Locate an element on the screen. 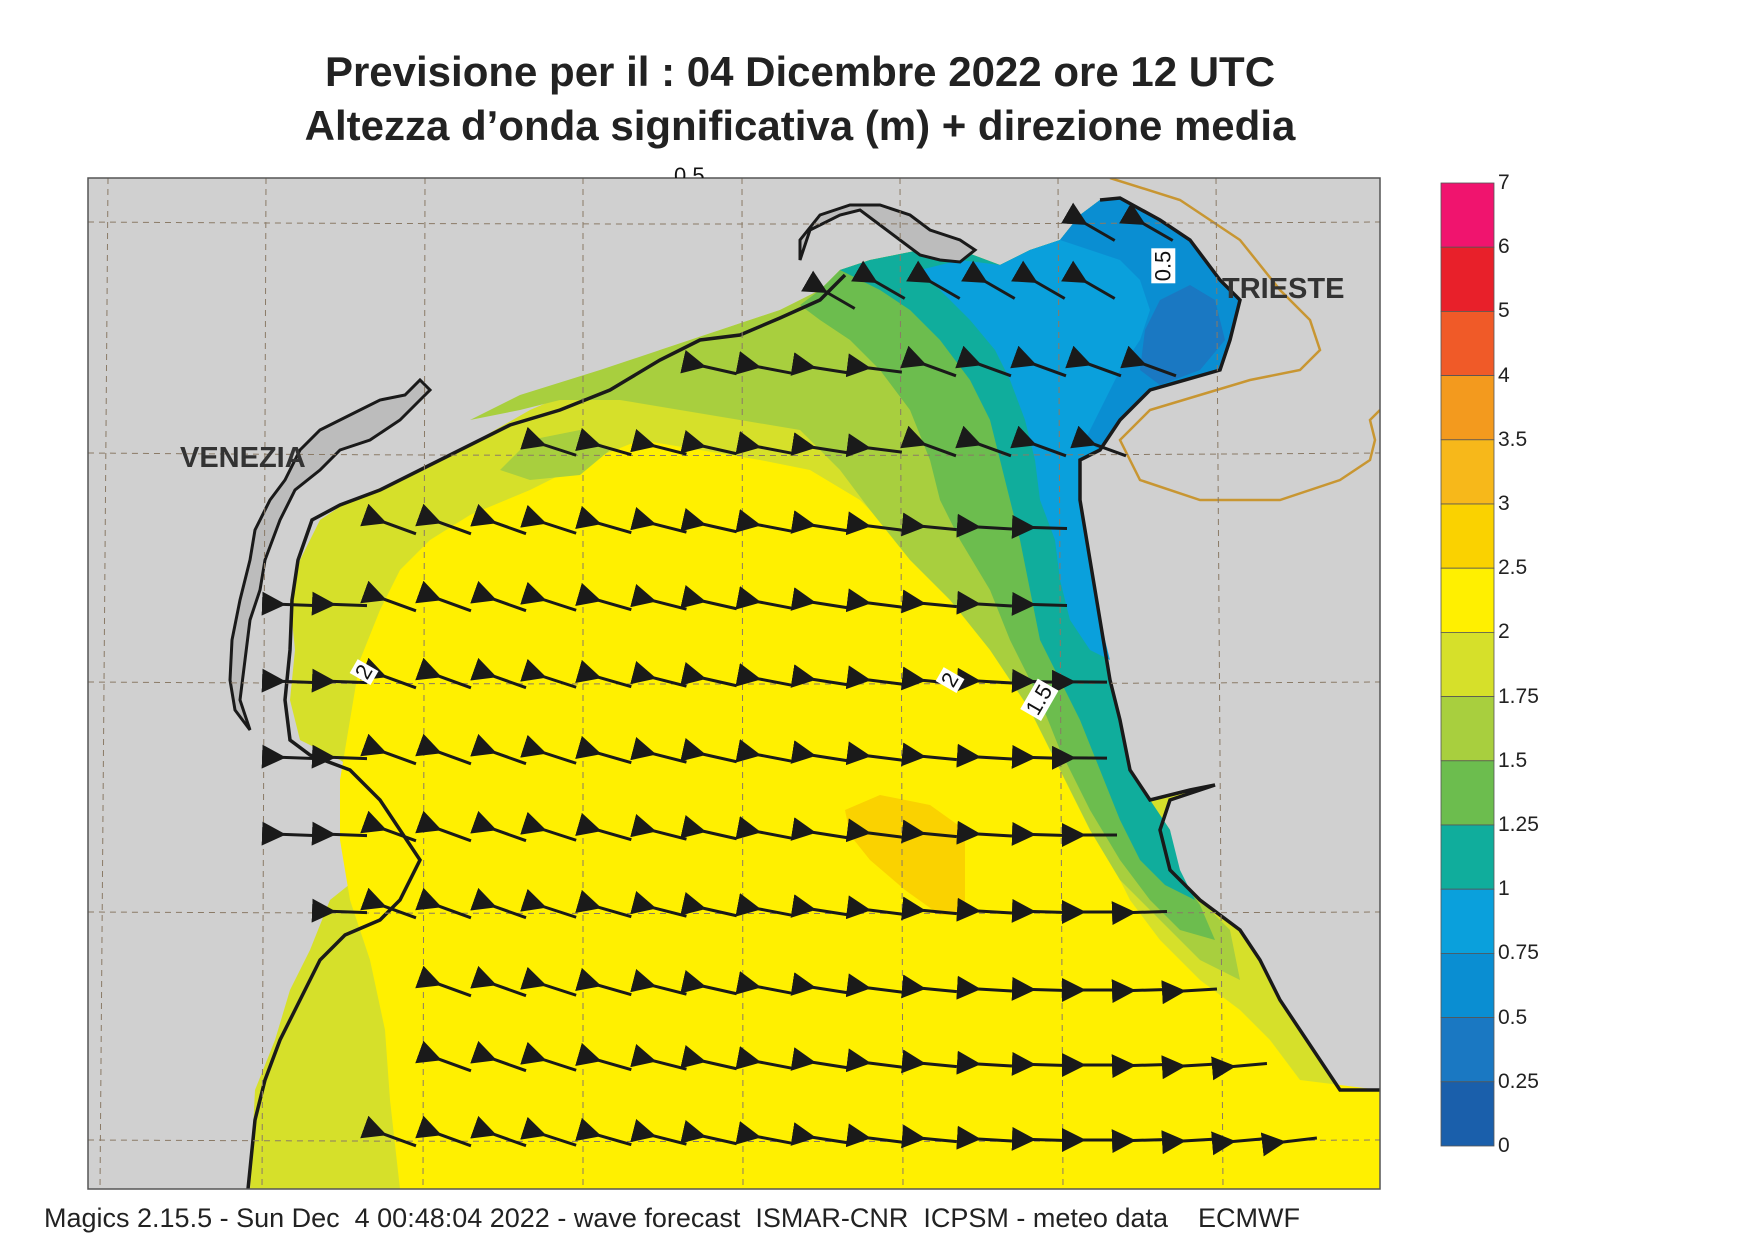 This screenshot has height=1242, width=1755. colorbar is located at coordinates (1467, 664).